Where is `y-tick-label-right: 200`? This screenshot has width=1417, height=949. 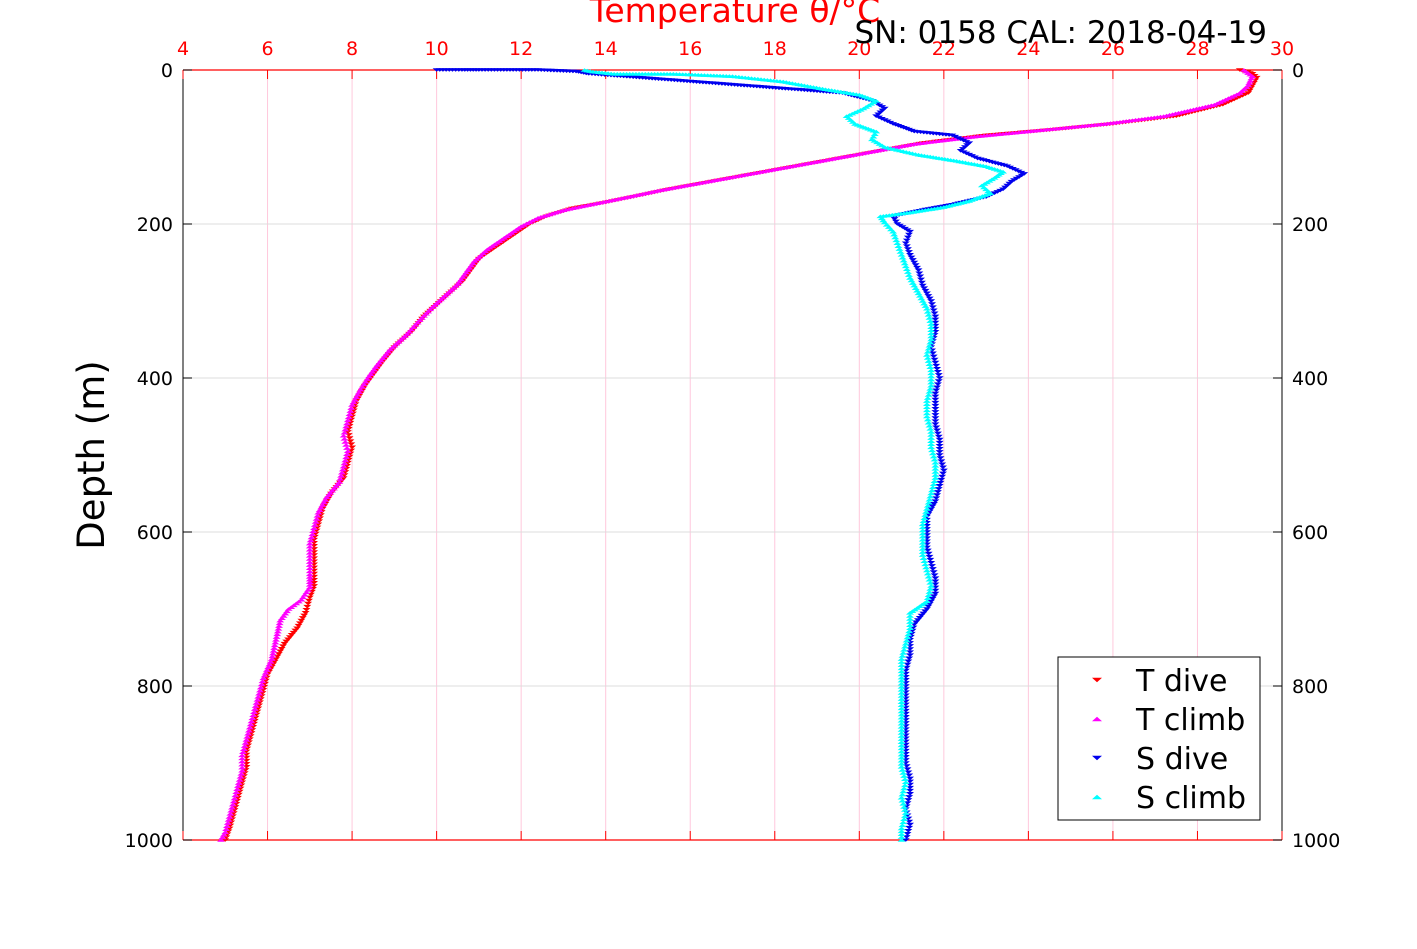
y-tick-label-right: 200 is located at coordinates (1310, 225).